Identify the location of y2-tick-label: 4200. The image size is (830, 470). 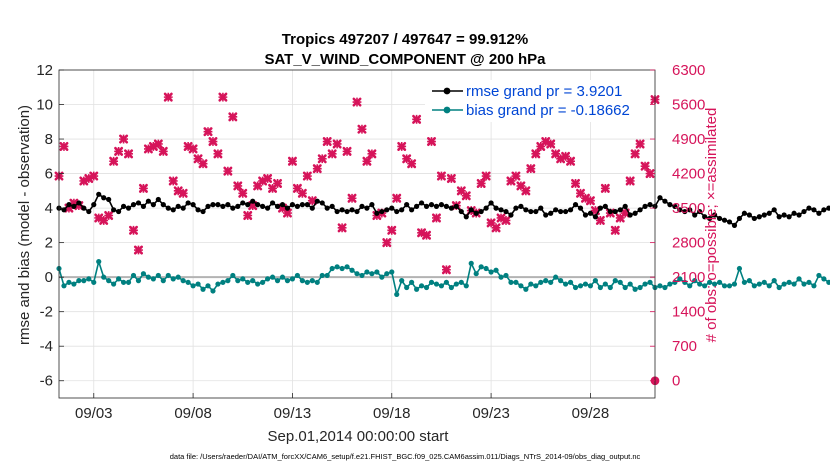
(688, 174).